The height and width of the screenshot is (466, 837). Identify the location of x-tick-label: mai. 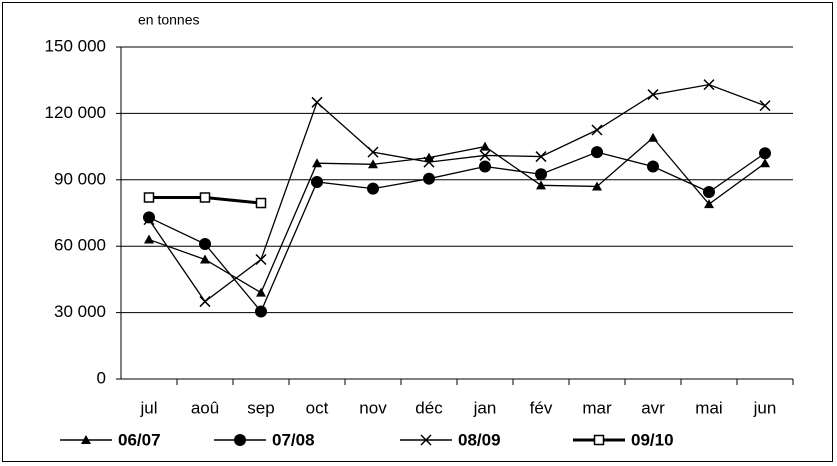
(708, 407).